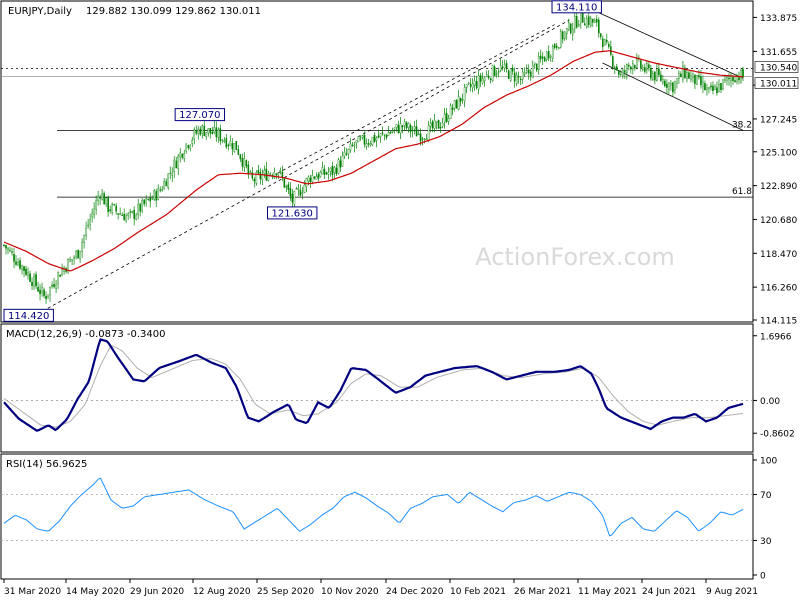  I want to click on macd-panel-title: MACD(12,26,9) -0.0873 -0.3400, so click(86, 334).